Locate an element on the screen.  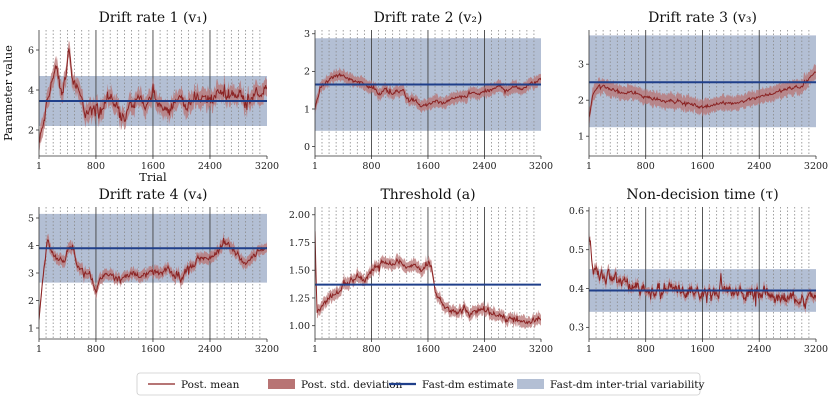
panel-title: Drift rate 1 (v₁) is located at coordinates (153, 18).